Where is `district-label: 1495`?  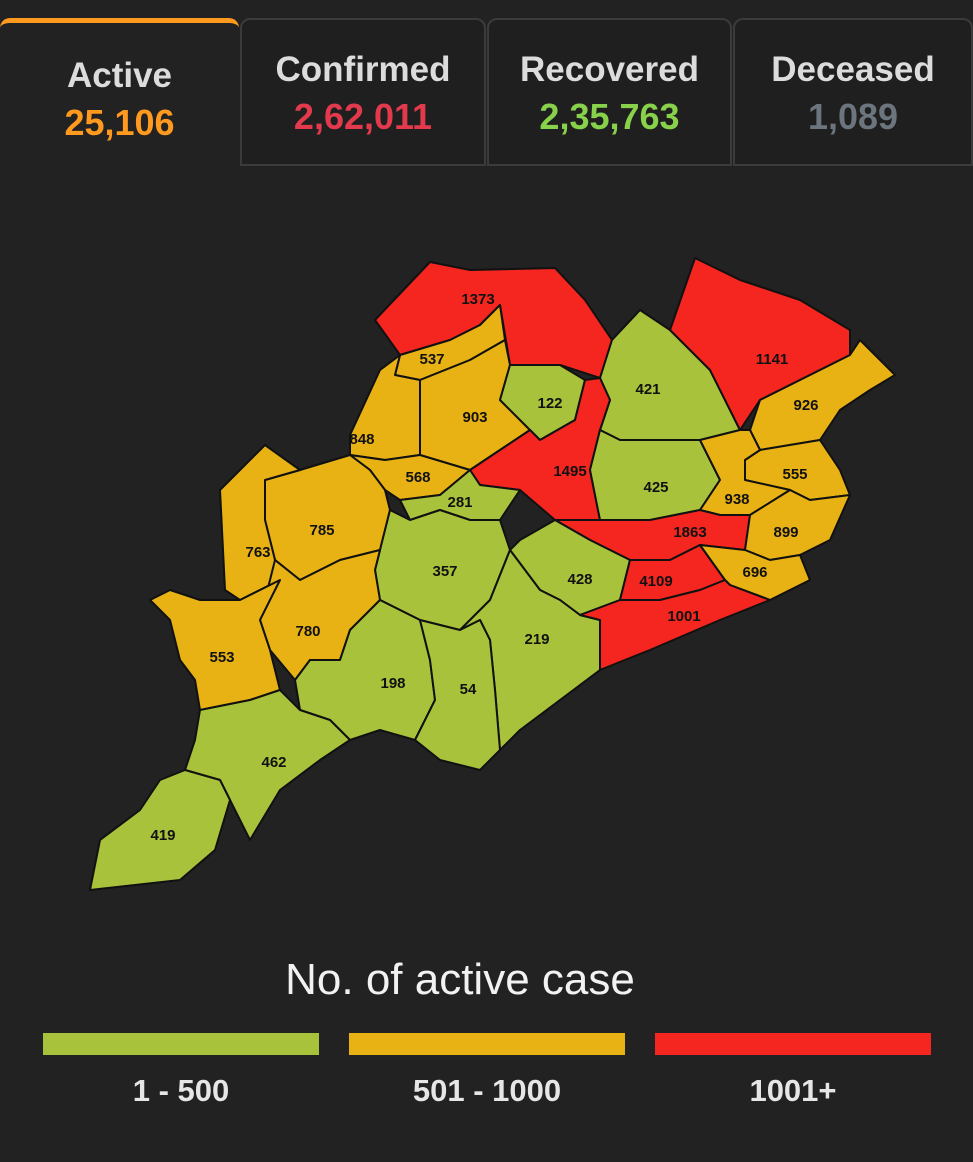
district-label: 1495 is located at coordinates (569, 471).